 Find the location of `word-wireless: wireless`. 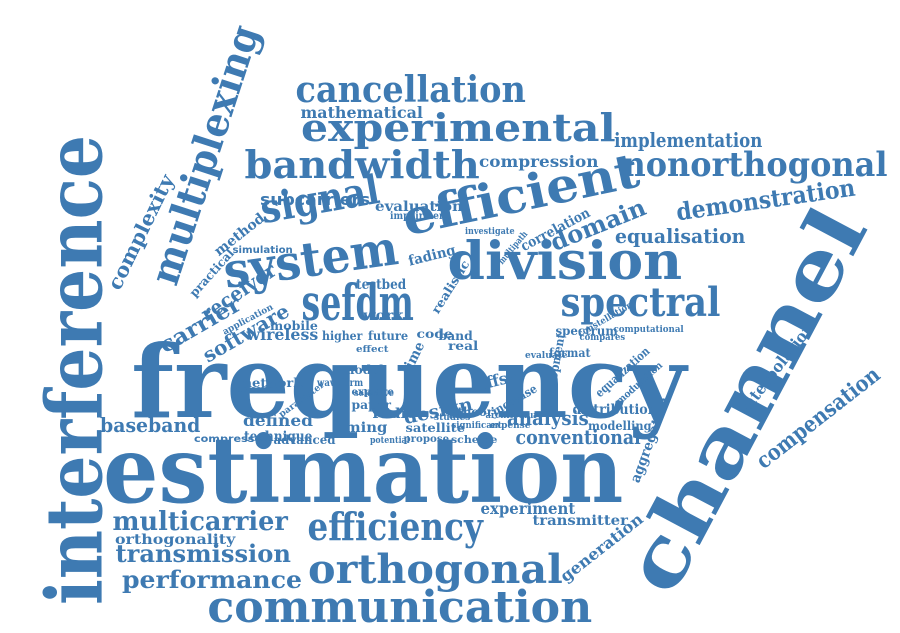

word-wireless: wireless is located at coordinates (282, 334).